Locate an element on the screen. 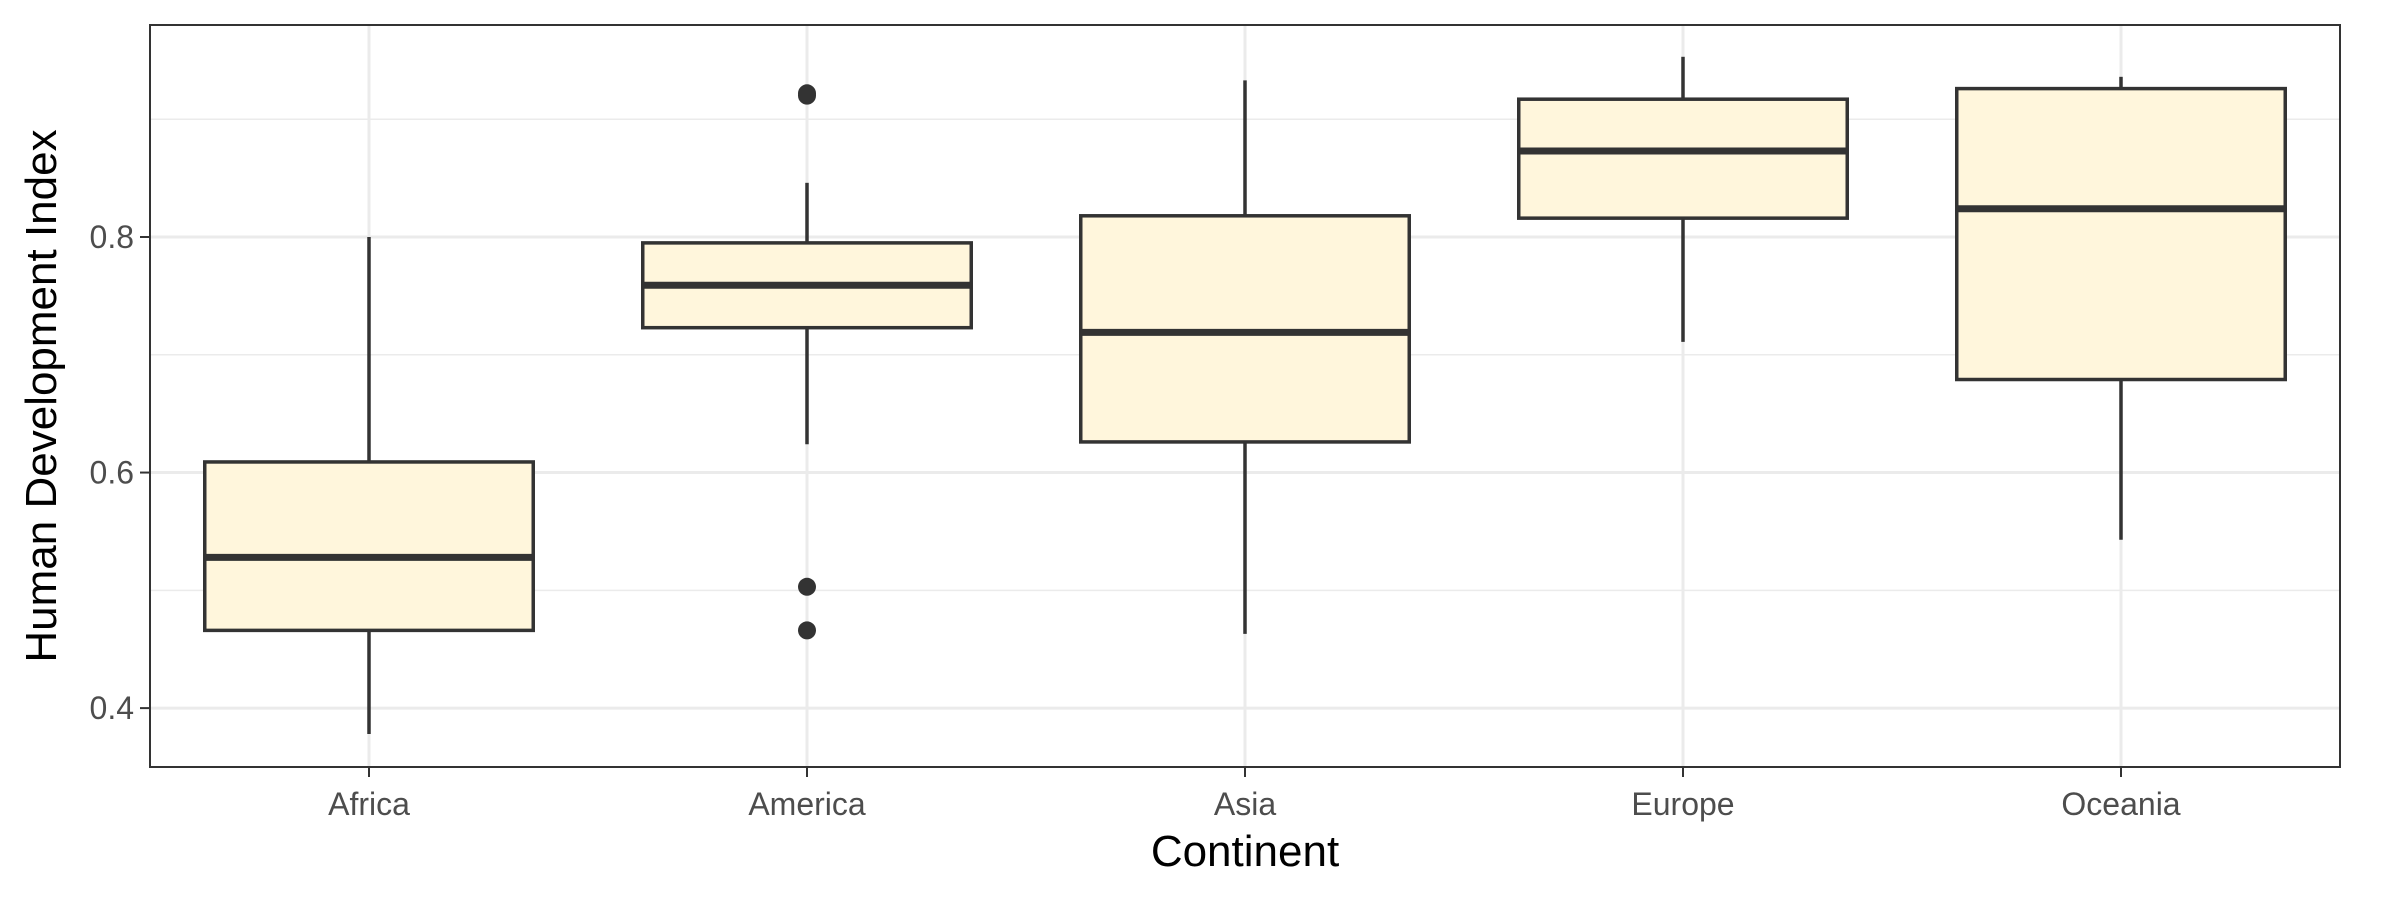 This screenshot has width=2400, height=900. x-tick-label: Europe is located at coordinates (1682, 804).